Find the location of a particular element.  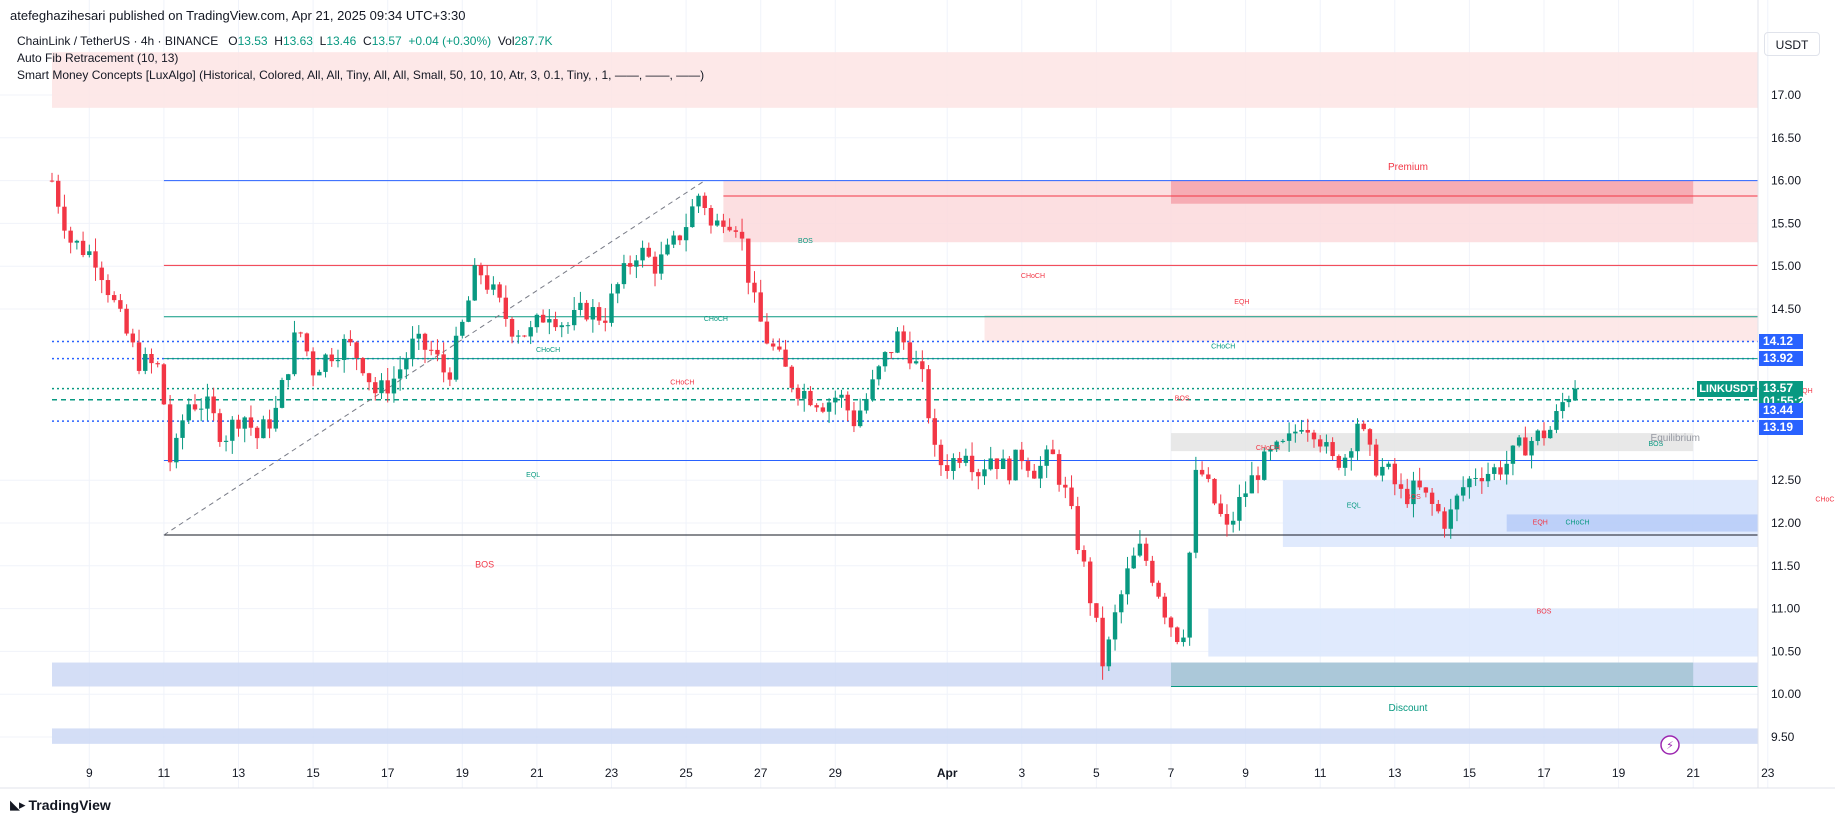

legend-symbol: ChainLink / TetherUS · 4h · BINANCE is located at coordinates (118, 41).